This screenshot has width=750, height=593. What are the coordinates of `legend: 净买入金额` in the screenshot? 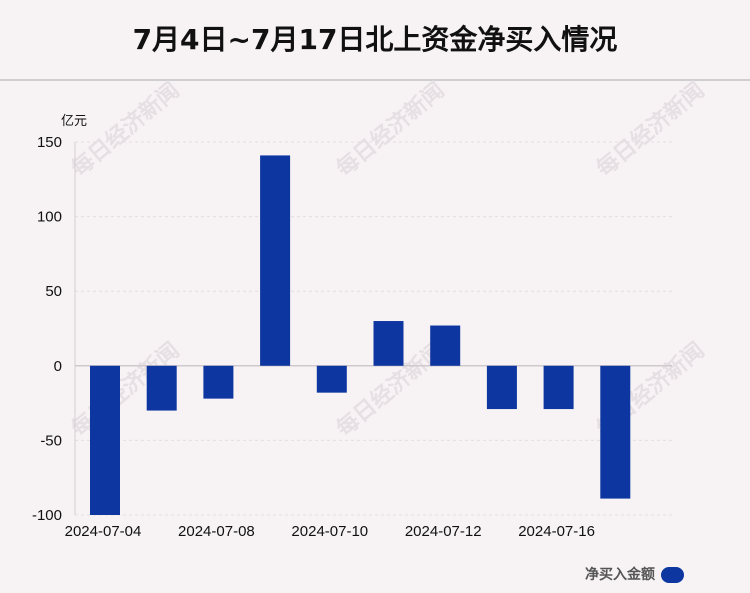 It's located at (634, 574).